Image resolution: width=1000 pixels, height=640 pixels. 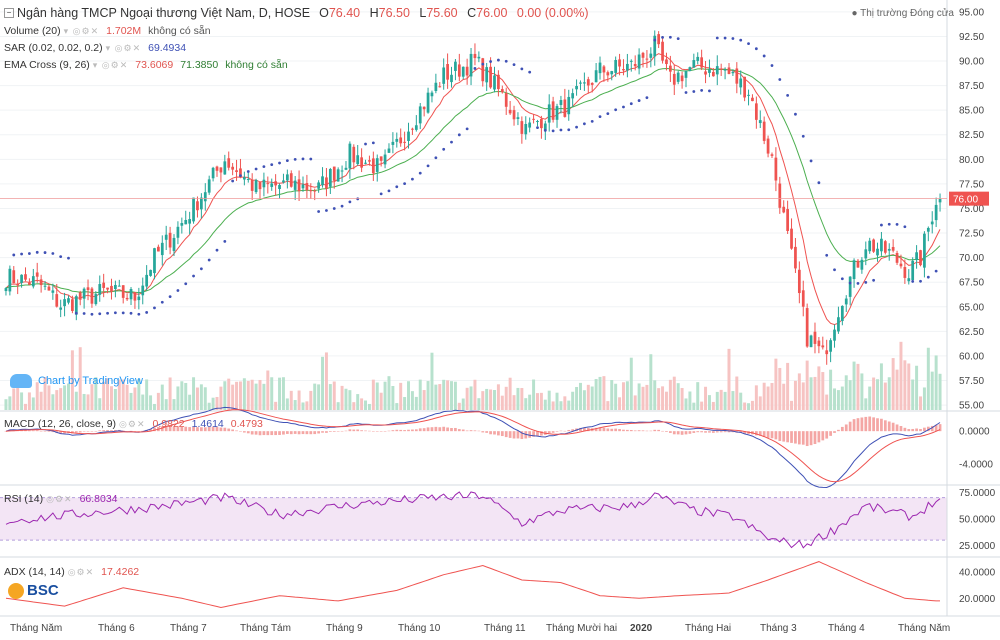 I want to click on sar-legend: SAR (0.02, 0.02, 0.2) ▾ ◎⚙✕ 69.4934, so click(x=95, y=48).